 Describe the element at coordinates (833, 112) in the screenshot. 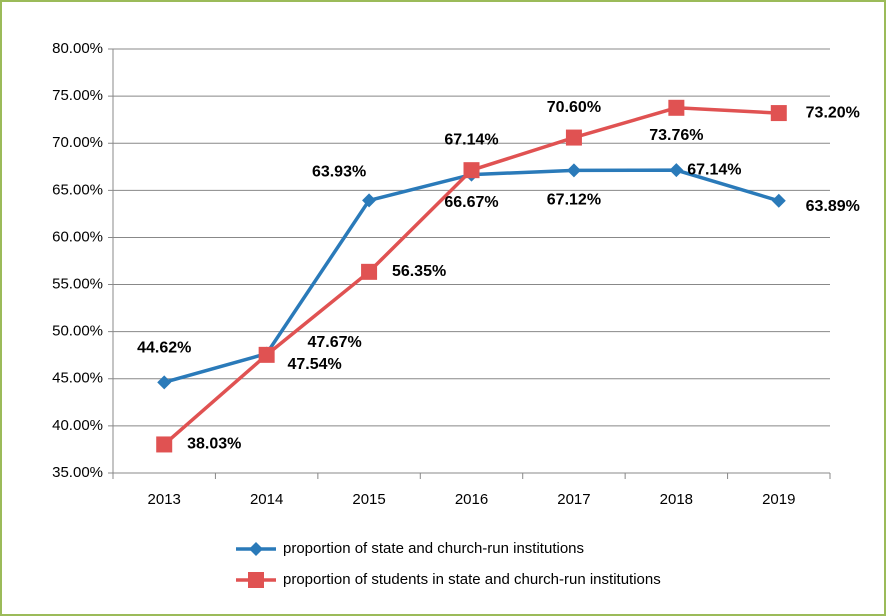

I see `data-label: 73.20%` at that location.